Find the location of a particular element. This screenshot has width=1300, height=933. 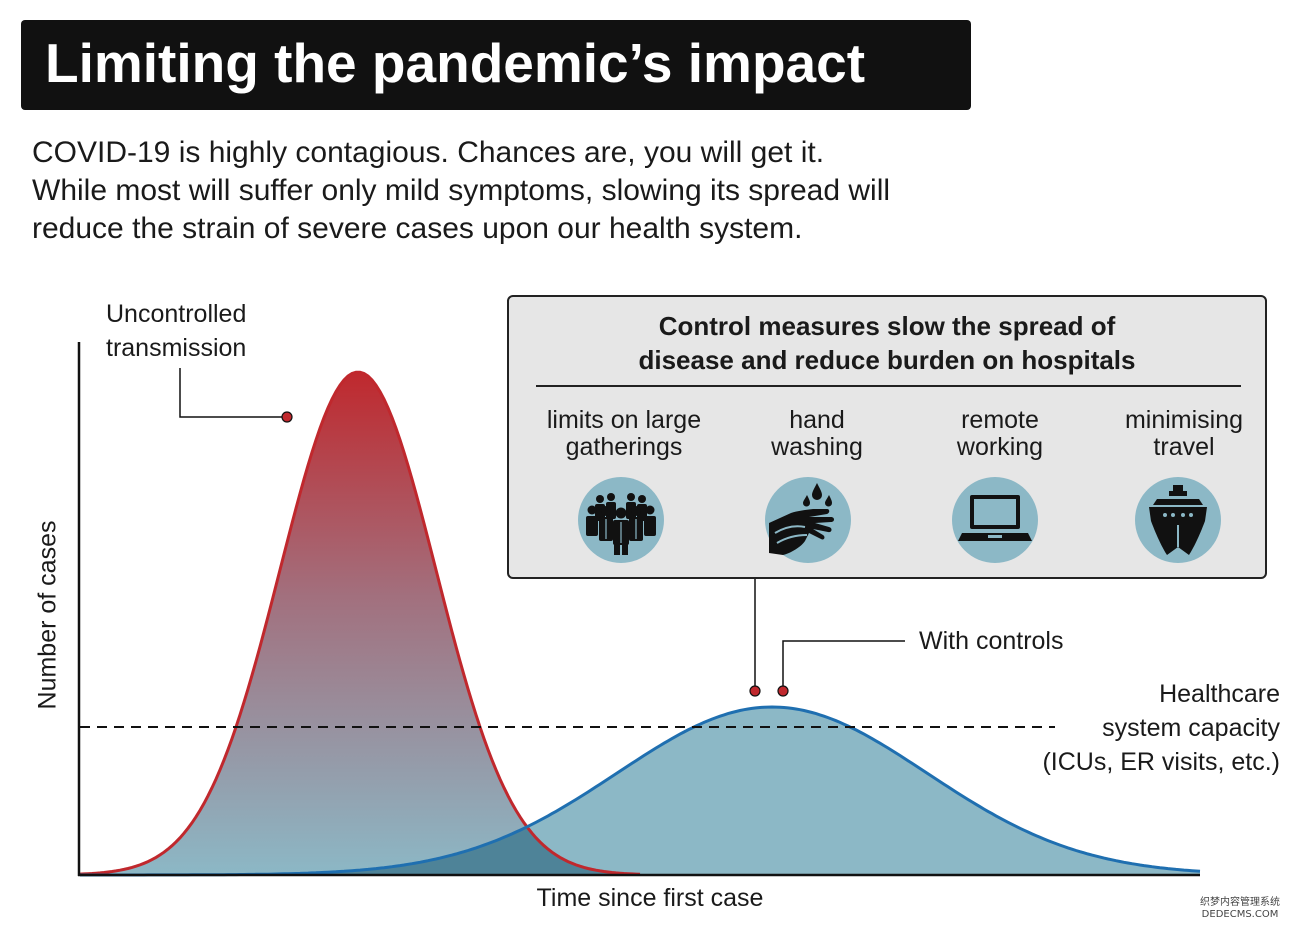

title-banner: Limiting the pandemic’s impact is located at coordinates (496, 65).